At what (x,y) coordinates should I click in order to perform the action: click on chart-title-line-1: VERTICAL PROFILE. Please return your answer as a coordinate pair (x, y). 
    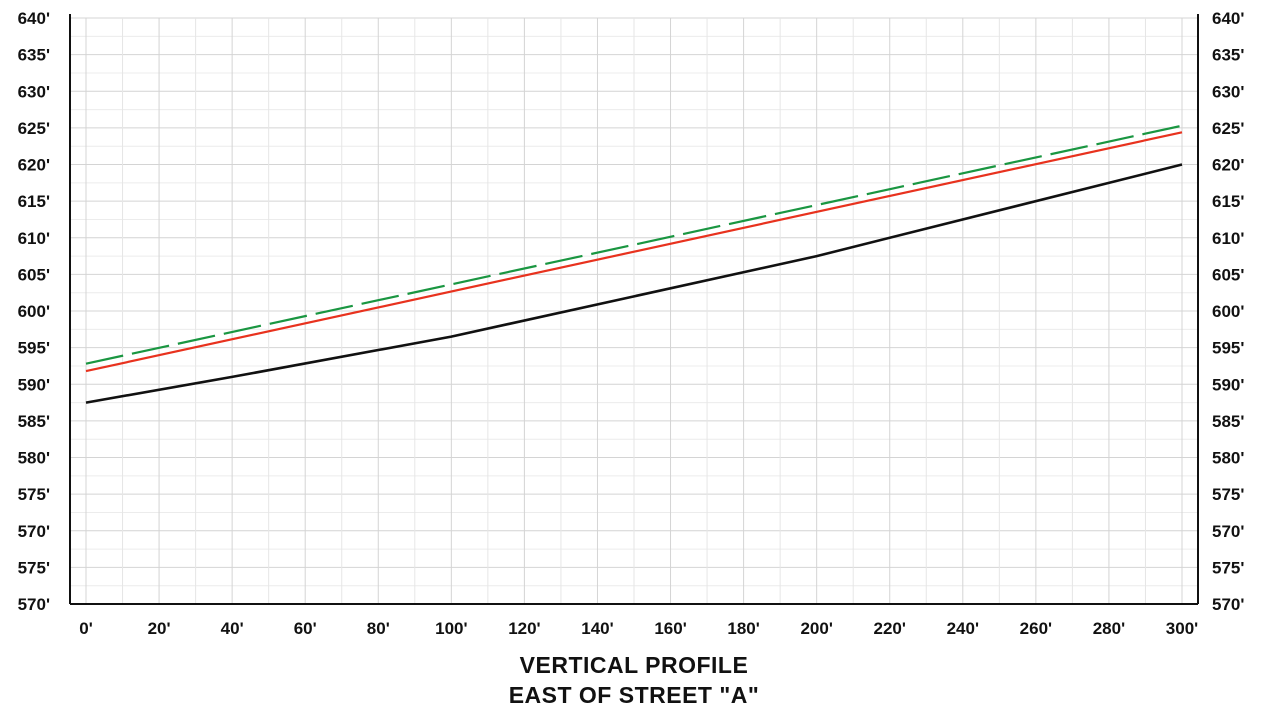
    Looking at the image, I should click on (634, 665).